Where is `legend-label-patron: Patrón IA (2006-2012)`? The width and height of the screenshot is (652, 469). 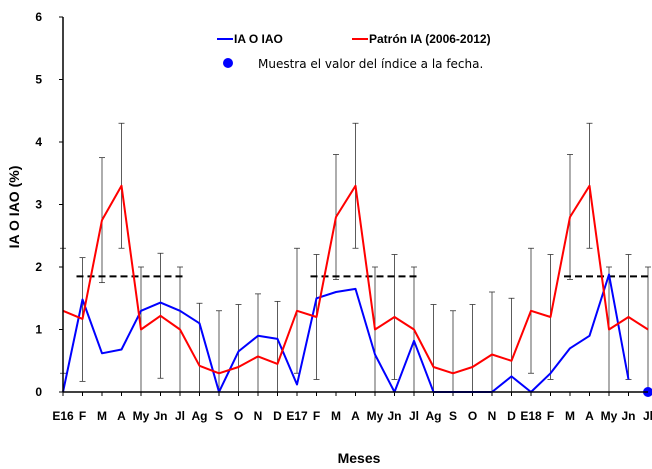
legend-label-patron: Patrón IA (2006-2012) is located at coordinates (430, 39).